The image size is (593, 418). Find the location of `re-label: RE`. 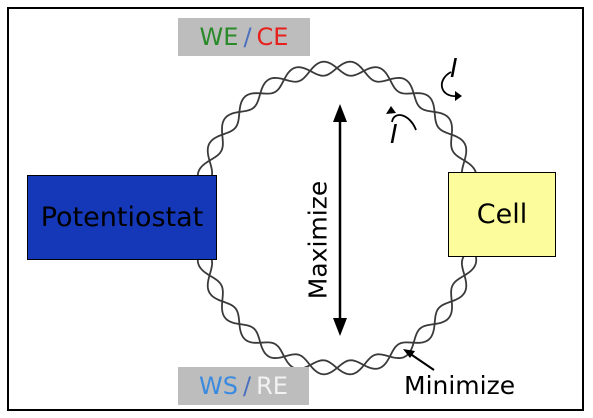

re-label: RE is located at coordinates (272, 386).